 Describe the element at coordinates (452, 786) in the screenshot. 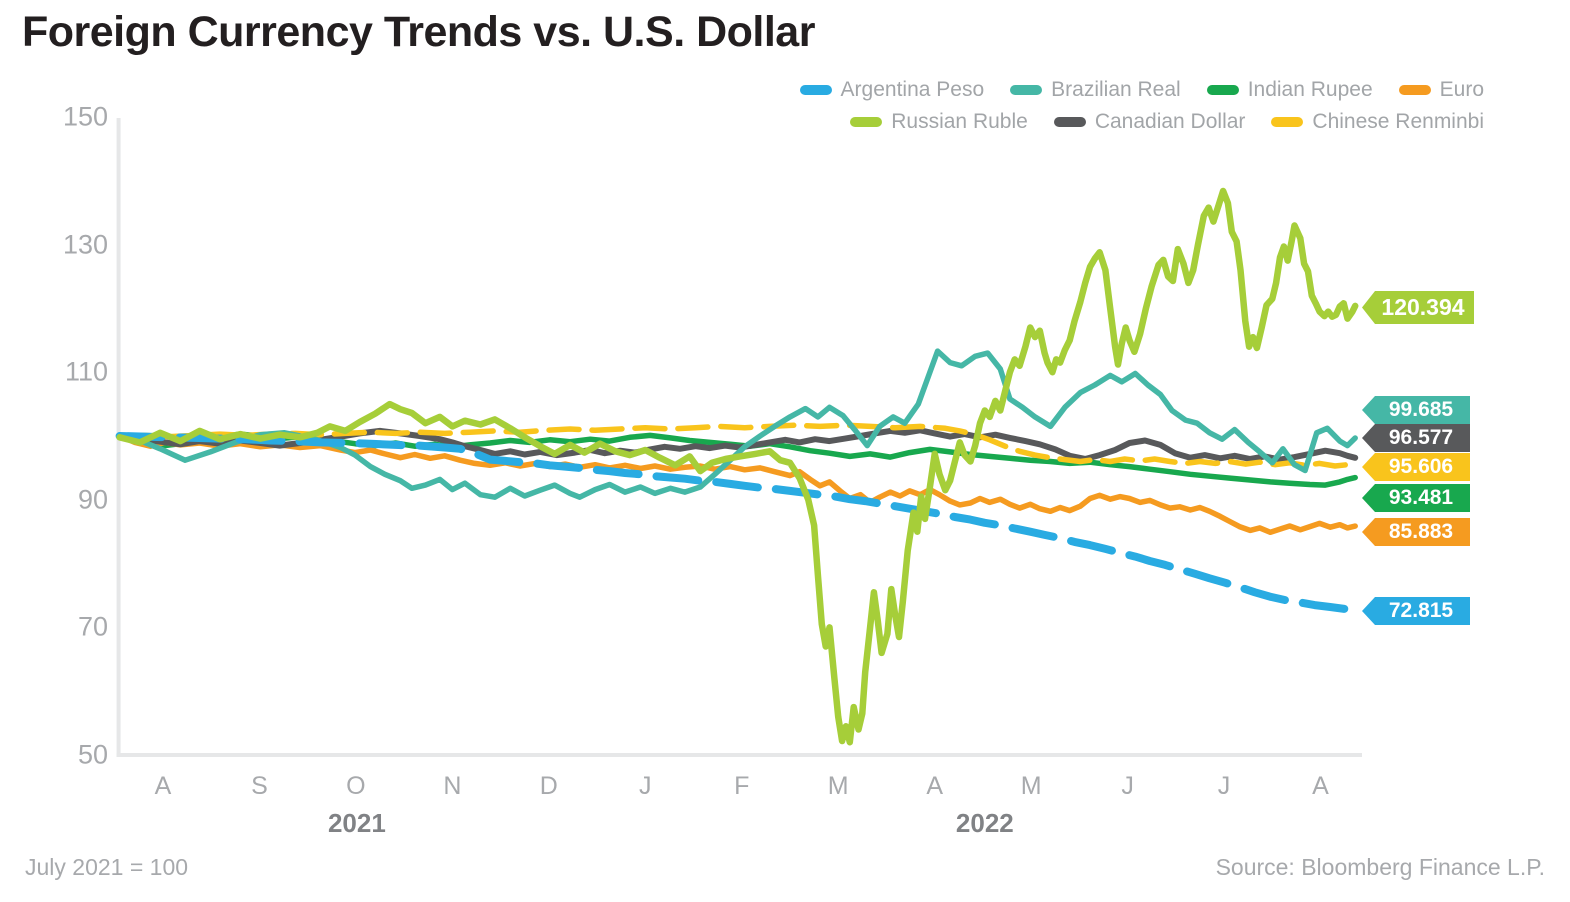

I see `month-tick-label: N` at that location.